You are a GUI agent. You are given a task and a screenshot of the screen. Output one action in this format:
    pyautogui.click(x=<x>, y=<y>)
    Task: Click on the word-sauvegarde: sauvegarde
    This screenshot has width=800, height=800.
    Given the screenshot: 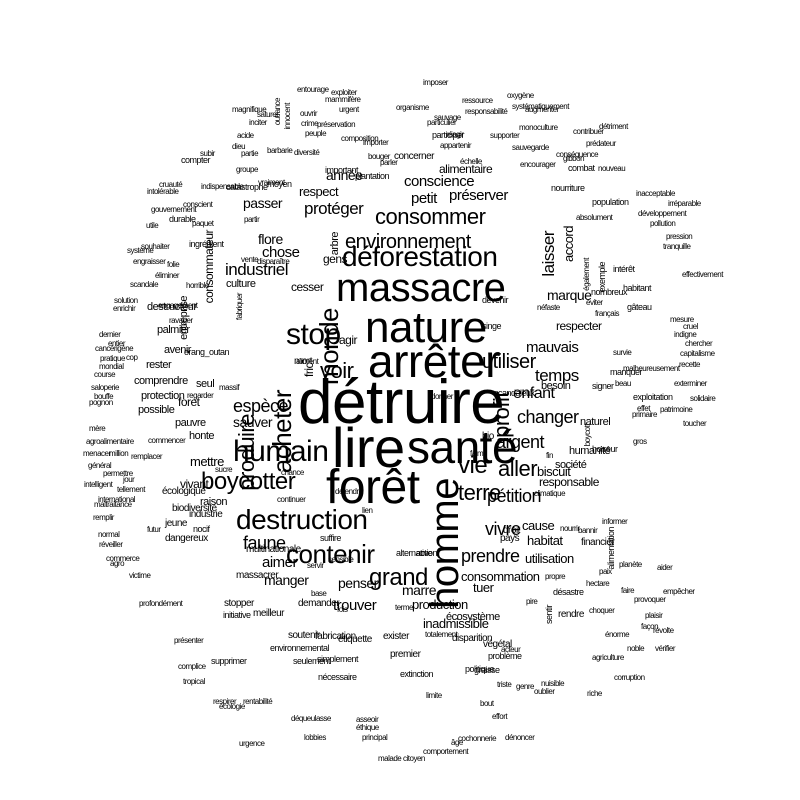 What is the action you would take?
    pyautogui.click(x=530, y=147)
    